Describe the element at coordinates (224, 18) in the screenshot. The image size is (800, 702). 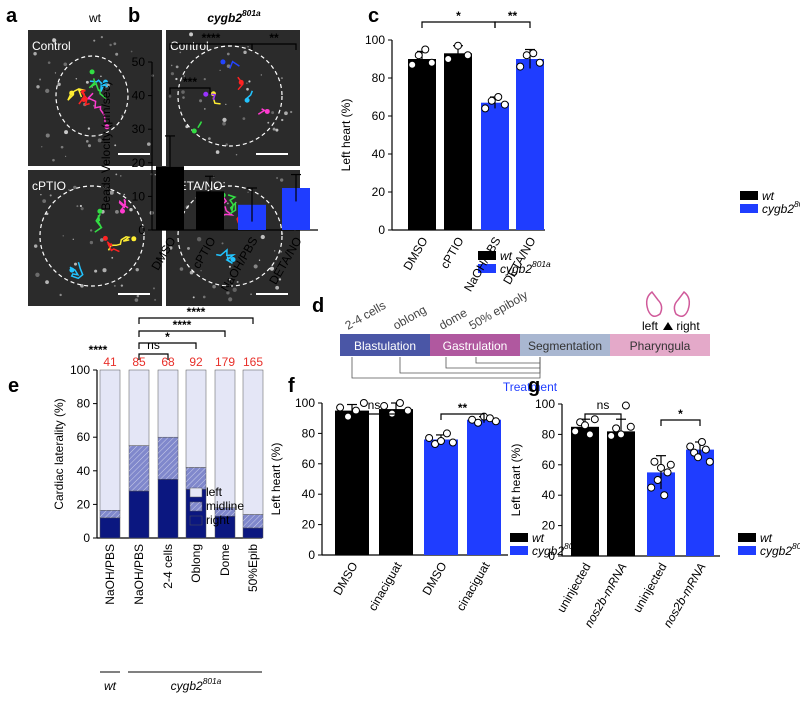
I see `column-title-main: cygb2` at that location.